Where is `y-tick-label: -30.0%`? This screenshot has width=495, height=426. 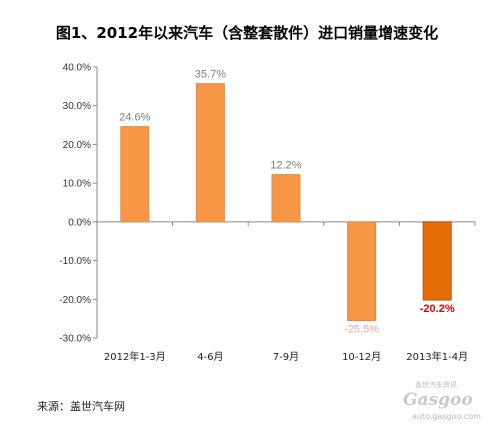 y-tick-label: -30.0% is located at coordinates (75, 339).